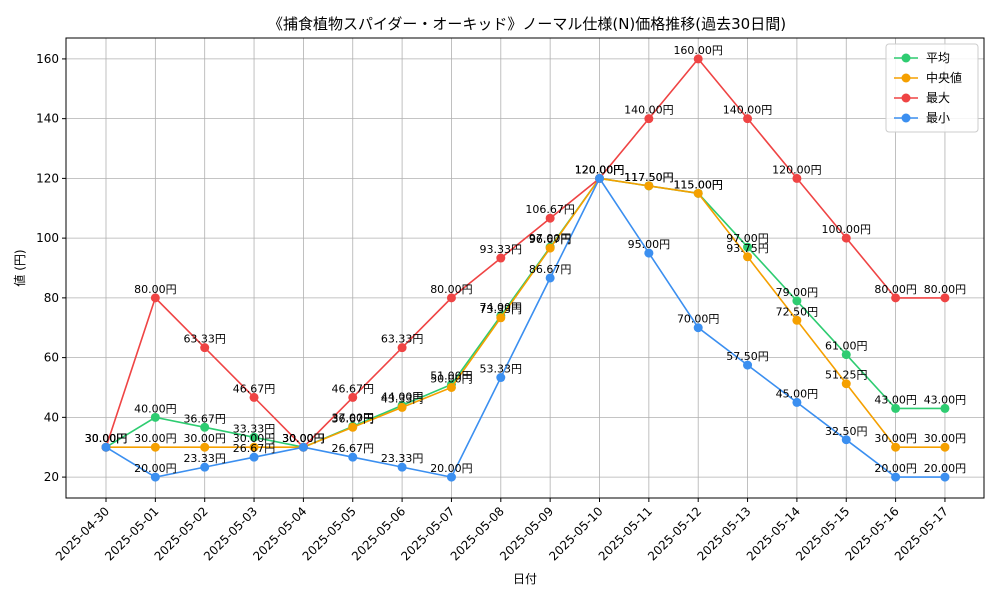 This screenshot has height=600, width=1000. What do you see at coordinates (649, 177) in the screenshot?
I see `data-label: 117.50円` at bounding box center [649, 177].